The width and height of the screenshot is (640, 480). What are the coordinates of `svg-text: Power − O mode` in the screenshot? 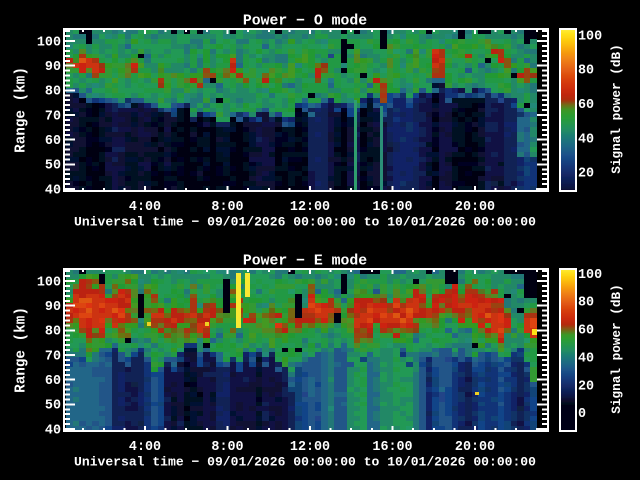 It's located at (305, 22).